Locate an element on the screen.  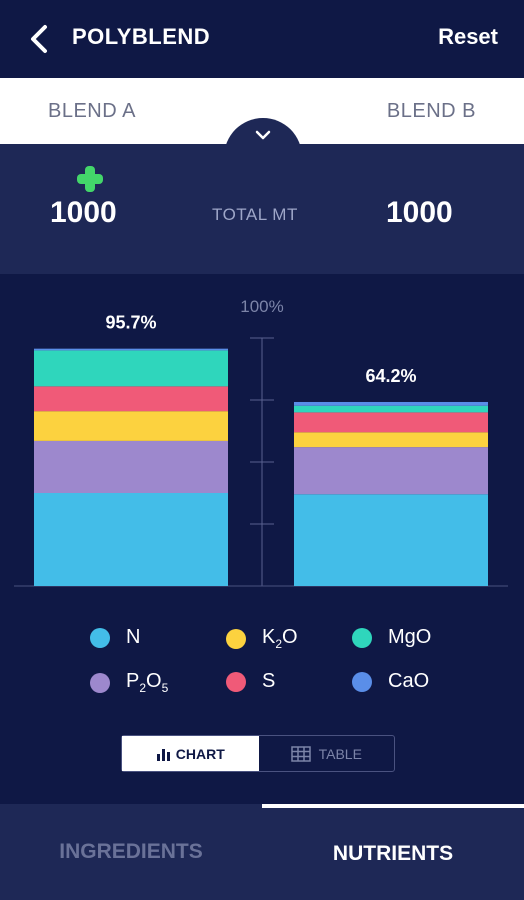
chevron-left-icon is located at coordinates (39, 39).